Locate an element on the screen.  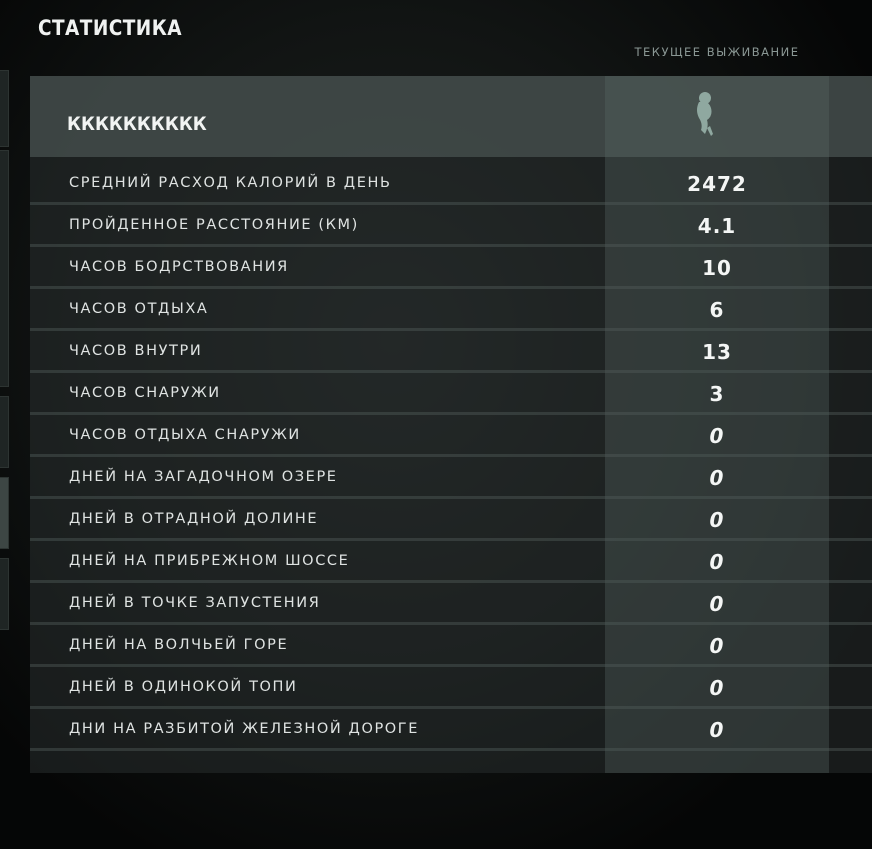
stat-label: ДНИ НА РАЗБИТОЙ ЖЕЛЕЗНОЙ ДОРОГЕ is located at coordinates (244, 729).